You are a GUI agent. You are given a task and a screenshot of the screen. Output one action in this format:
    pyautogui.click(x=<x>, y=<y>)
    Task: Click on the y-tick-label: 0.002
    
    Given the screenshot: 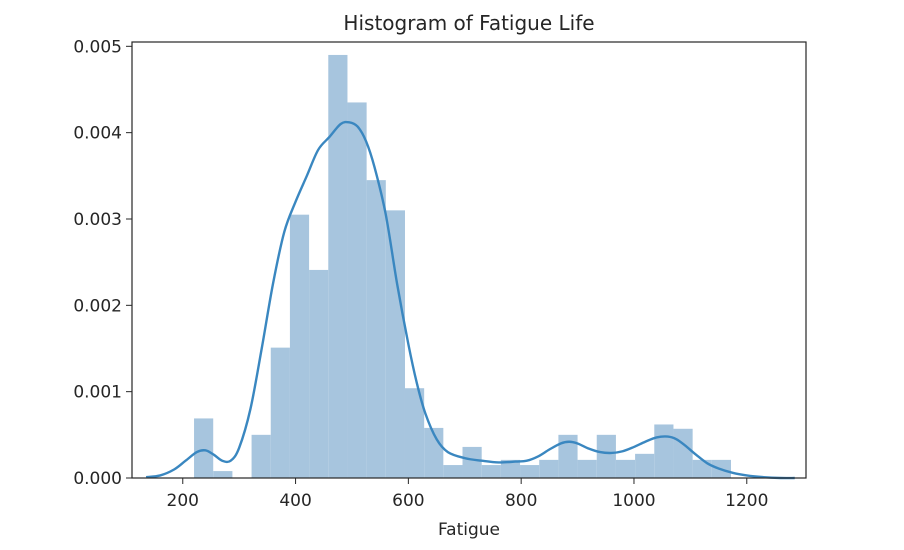 What is the action you would take?
    pyautogui.click(x=97, y=306)
    